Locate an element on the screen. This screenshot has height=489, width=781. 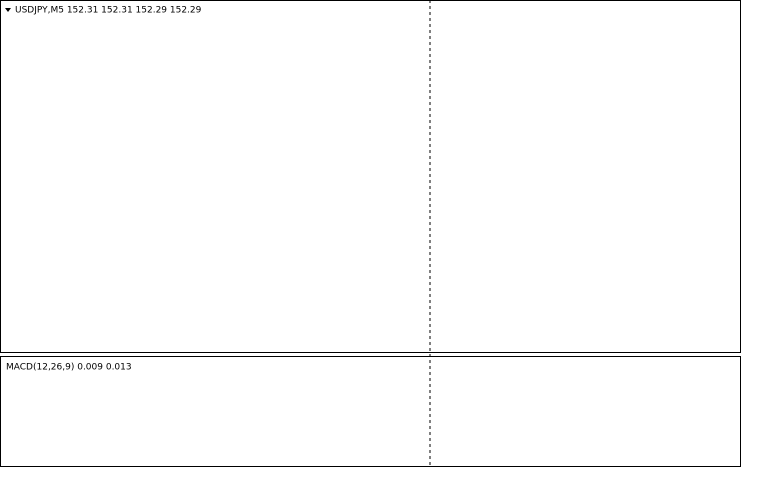
symbol-menu is located at coordinates (8, 10).